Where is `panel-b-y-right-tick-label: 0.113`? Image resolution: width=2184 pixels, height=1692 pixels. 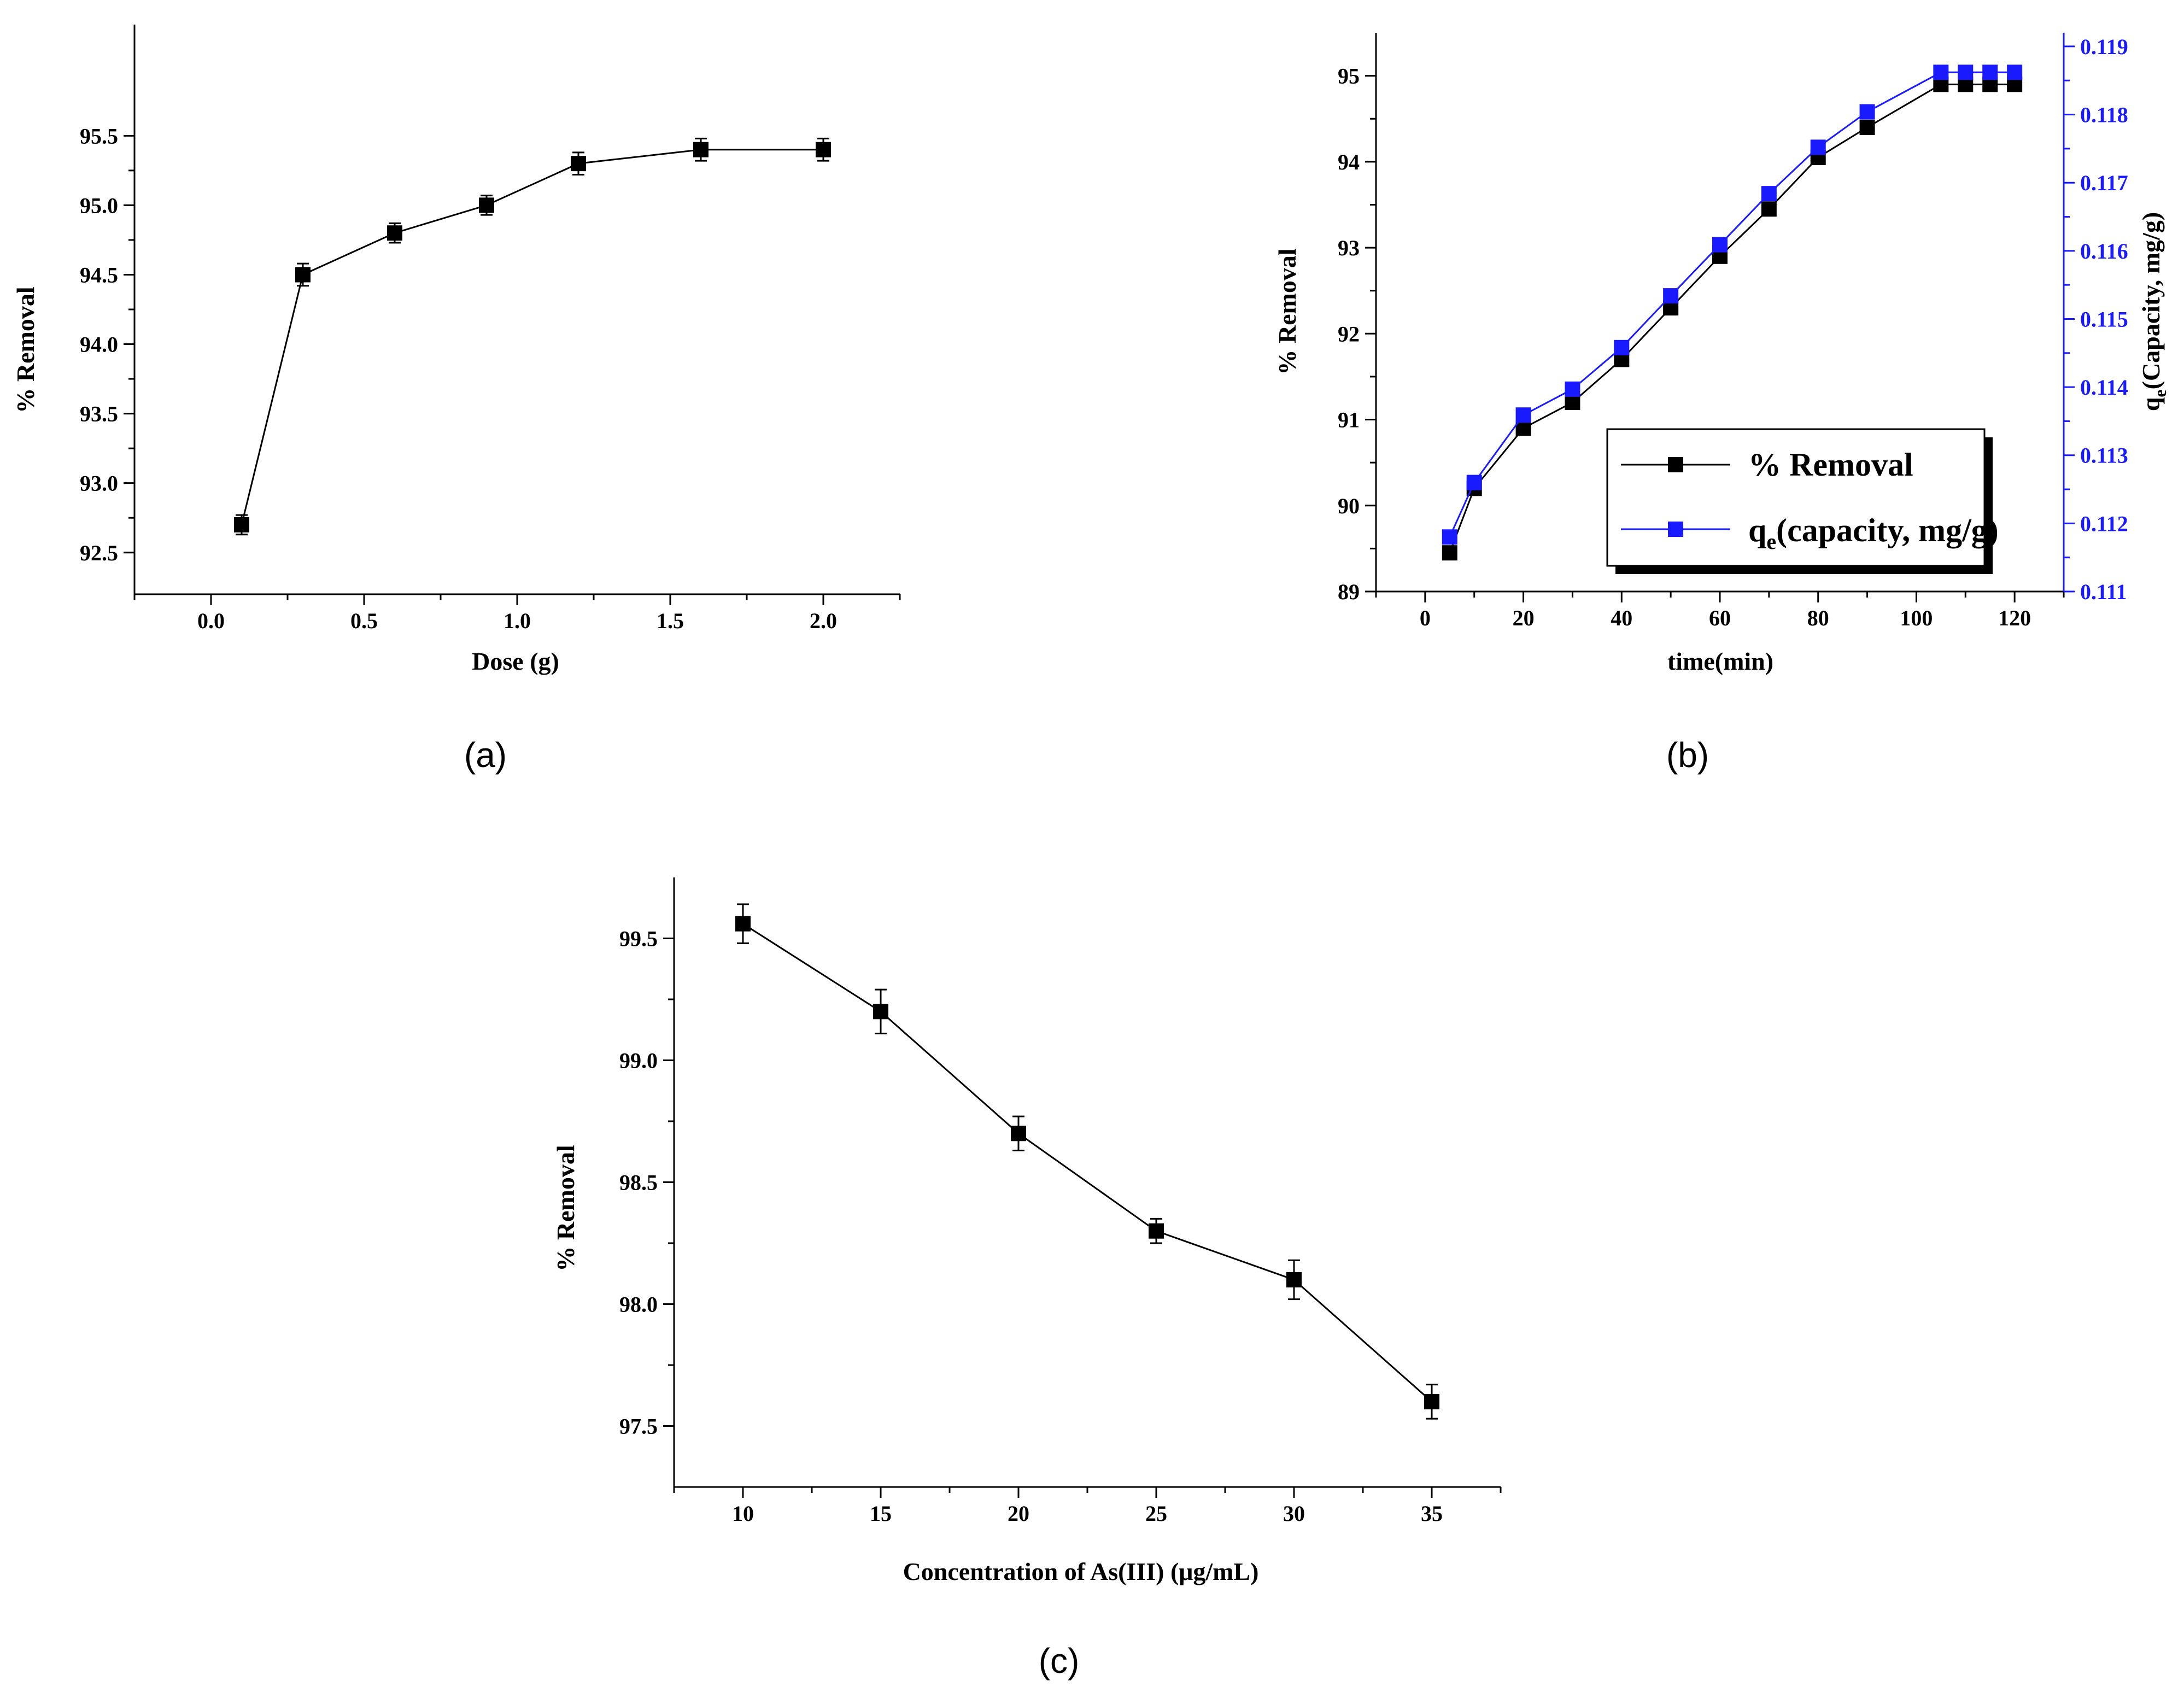
panel-b-y-right-tick-label: 0.113 is located at coordinates (2104, 455).